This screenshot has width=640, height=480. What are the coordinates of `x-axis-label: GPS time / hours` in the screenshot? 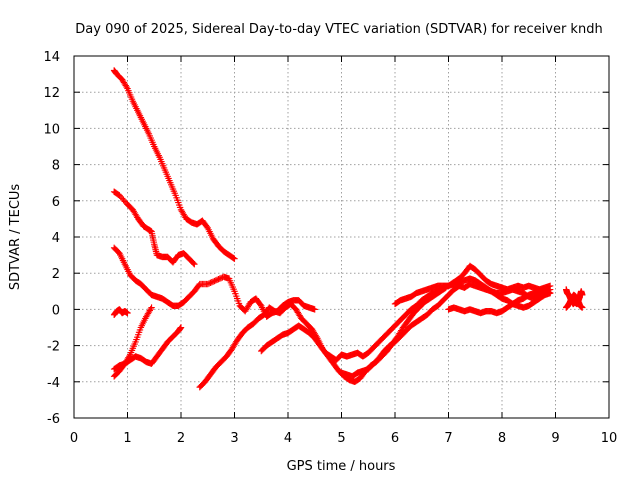 It's located at (341, 466).